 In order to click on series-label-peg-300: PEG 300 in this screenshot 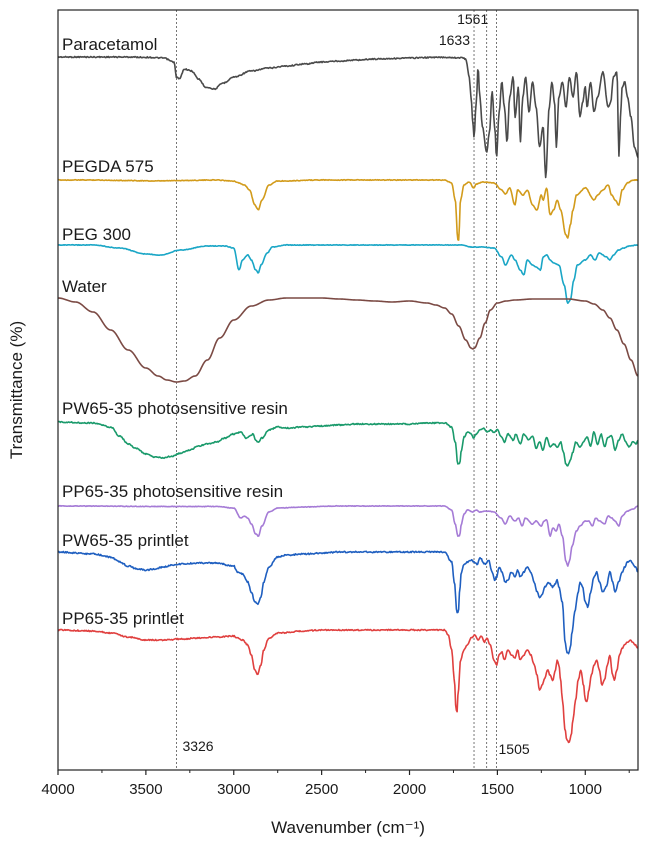, I will do `click(96, 234)`.